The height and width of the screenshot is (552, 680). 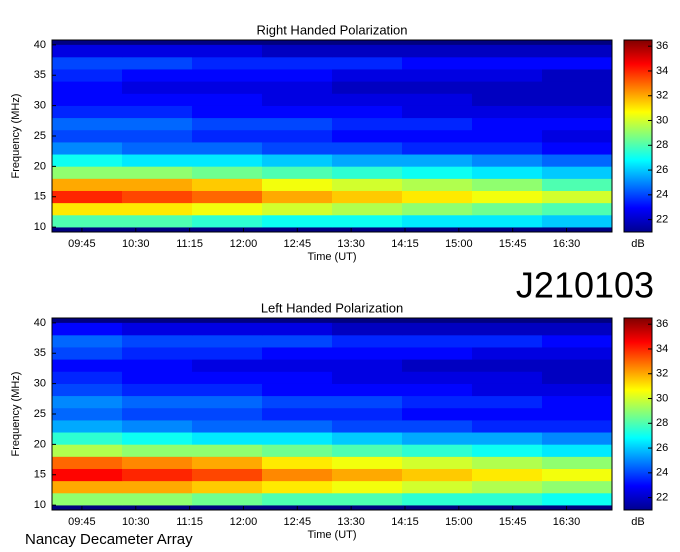 What do you see at coordinates (40, 384) in the screenshot?
I see `y-tick-label: 30` at bounding box center [40, 384].